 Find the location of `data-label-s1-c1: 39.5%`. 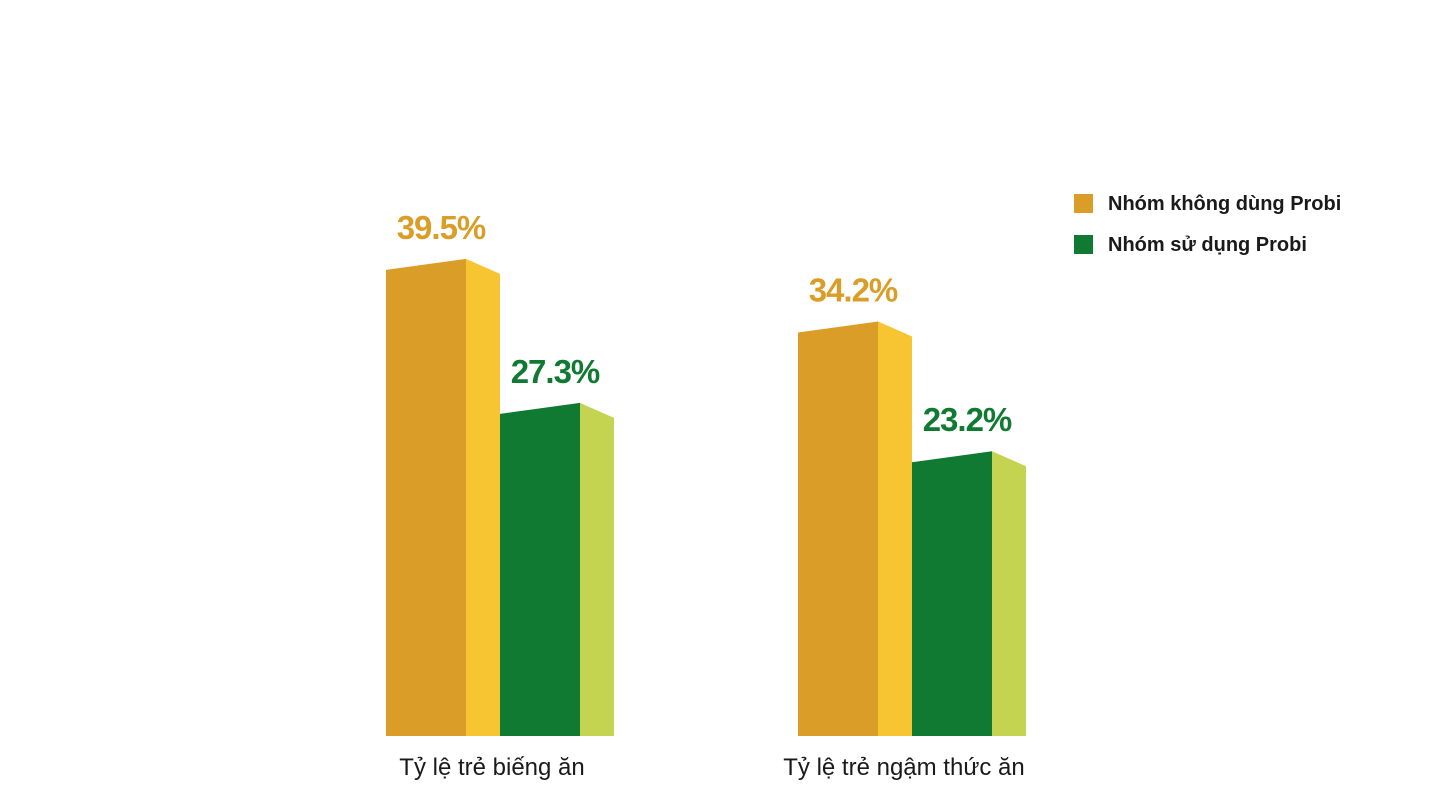

data-label-s1-c1: 39.5% is located at coordinates (441, 227).